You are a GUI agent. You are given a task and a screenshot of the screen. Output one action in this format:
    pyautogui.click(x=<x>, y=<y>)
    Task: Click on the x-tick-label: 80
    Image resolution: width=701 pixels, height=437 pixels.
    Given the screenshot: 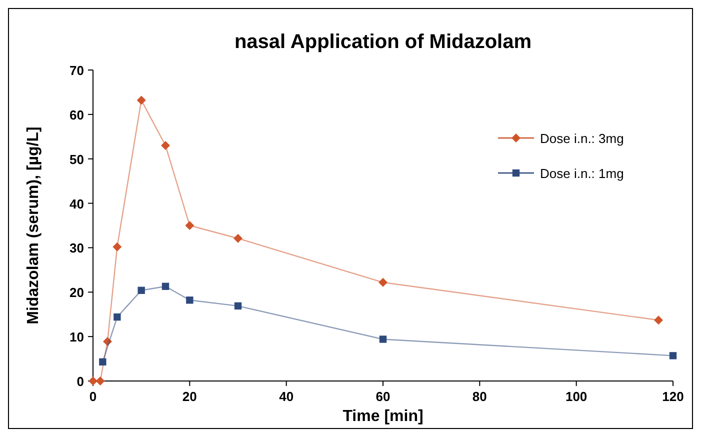 What is the action you would take?
    pyautogui.click(x=479, y=396)
    